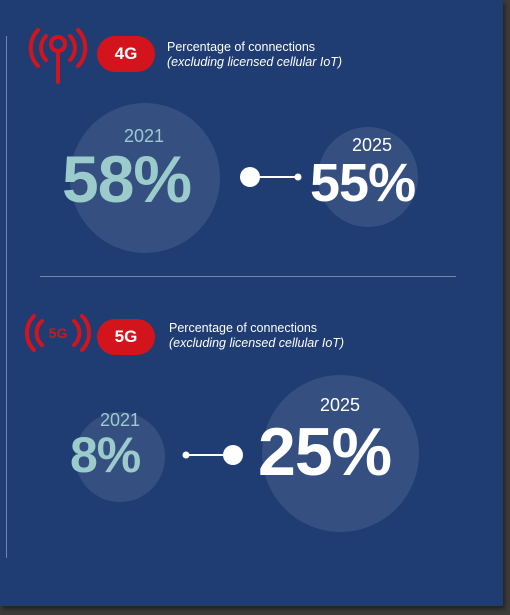 The width and height of the screenshot is (510, 615). What do you see at coordinates (255, 62) in the screenshot?
I see `4g-subtitle: (excluding licensed cellular IoT)` at bounding box center [255, 62].